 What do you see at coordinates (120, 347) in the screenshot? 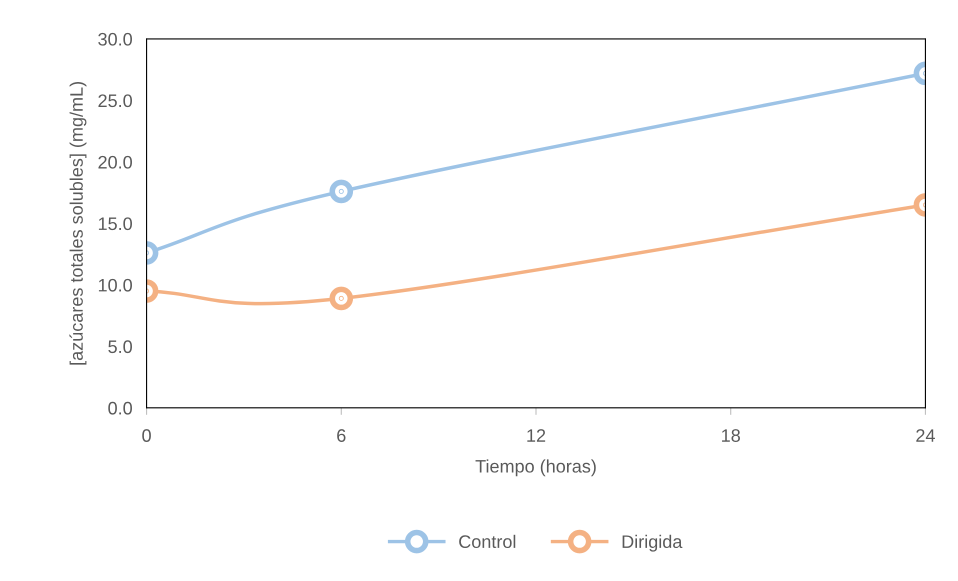
I see `y-tick-label: 5.0` at bounding box center [120, 347].